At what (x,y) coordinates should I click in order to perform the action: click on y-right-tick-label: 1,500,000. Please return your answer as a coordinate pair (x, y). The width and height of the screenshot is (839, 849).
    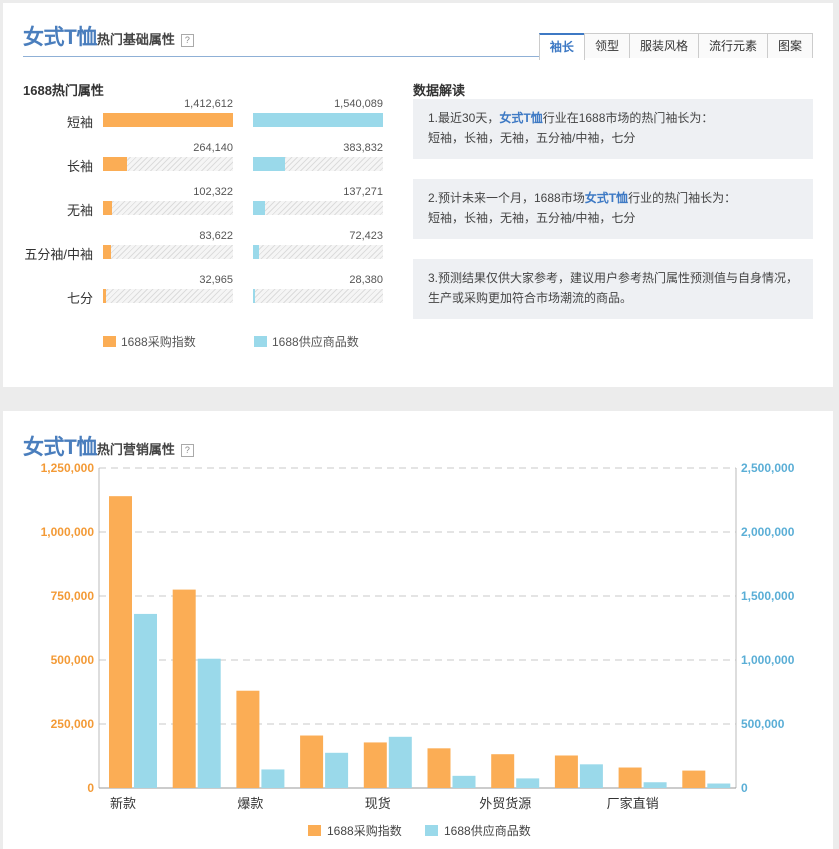
    Looking at the image, I should click on (768, 596).